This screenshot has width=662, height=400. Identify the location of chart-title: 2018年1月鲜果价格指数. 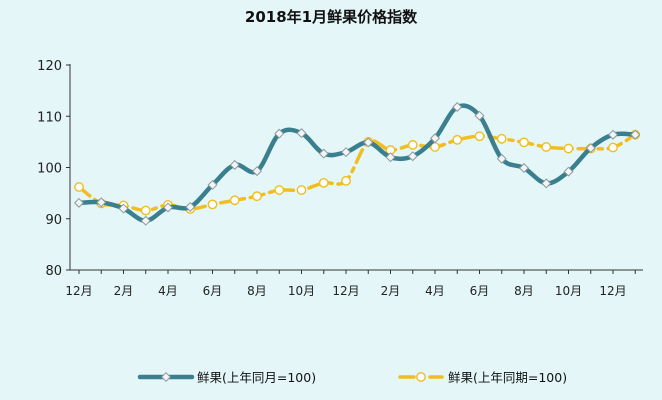
(331, 17).